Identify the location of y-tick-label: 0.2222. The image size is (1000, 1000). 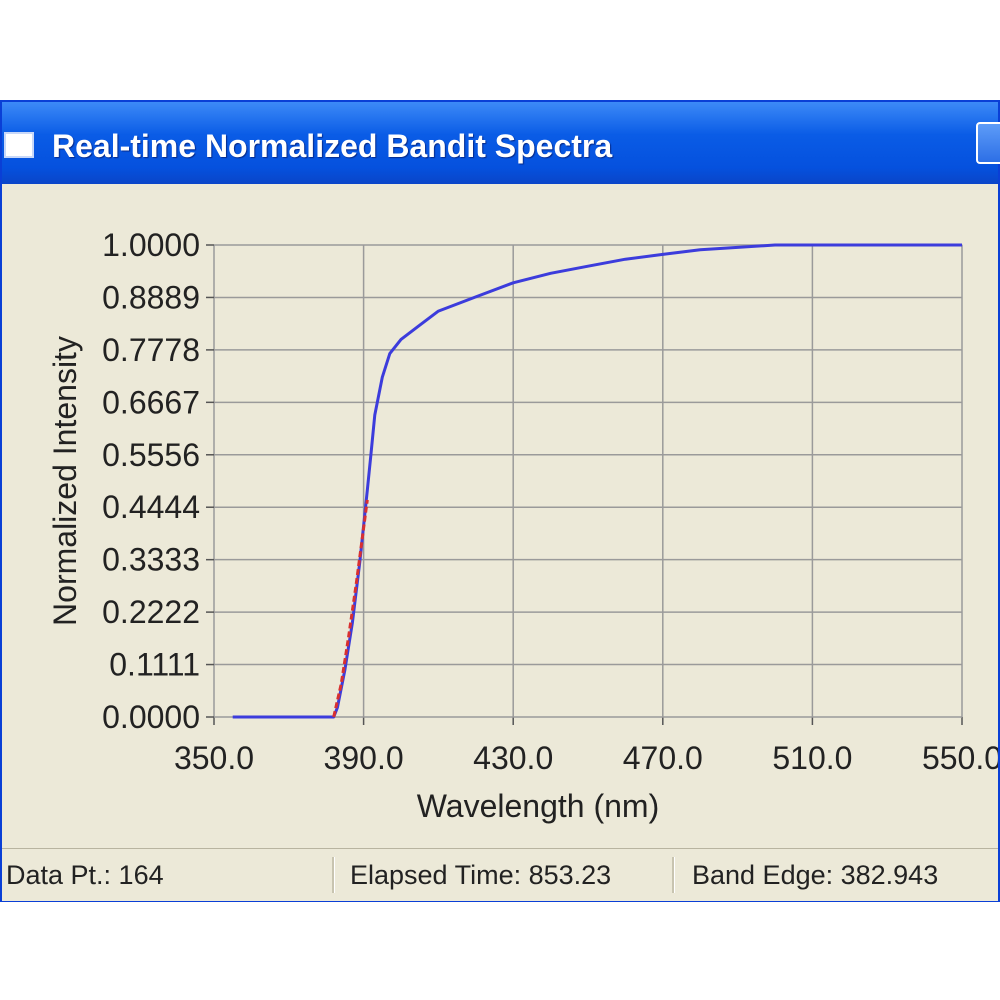
(151, 612).